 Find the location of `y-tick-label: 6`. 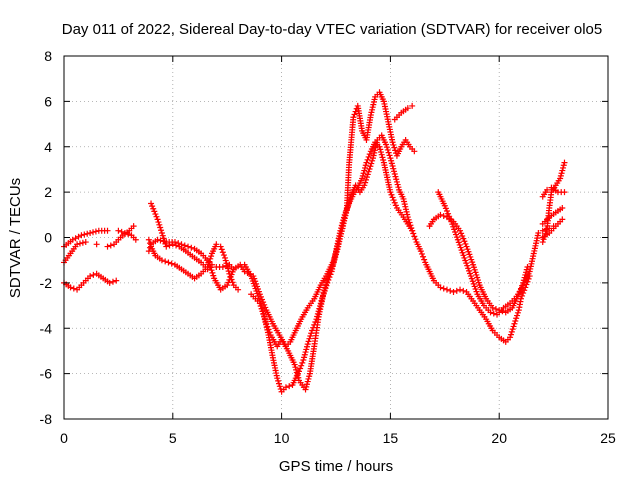

y-tick-label: 6 is located at coordinates (48, 101).